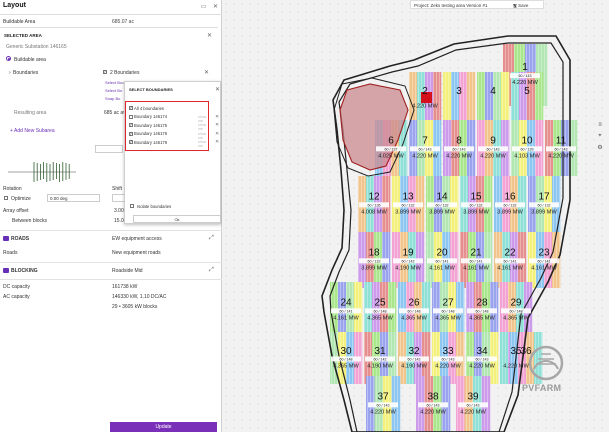 This screenshot has width=609, height=432. What do you see at coordinates (6, 238) in the screenshot?
I see `roads-badge` at bounding box center [6, 238].